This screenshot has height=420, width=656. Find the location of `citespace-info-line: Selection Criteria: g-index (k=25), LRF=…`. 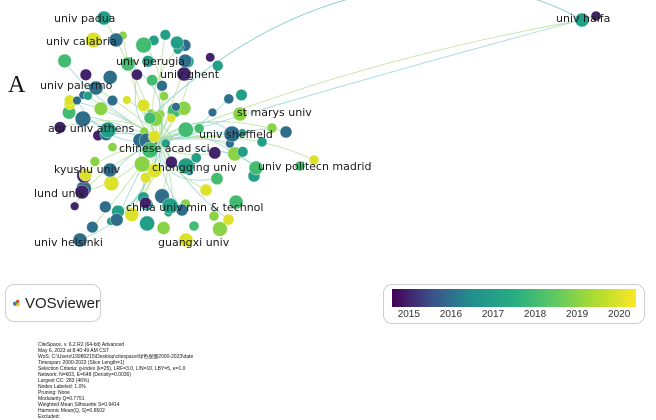

citespace-info-line: Selection Criteria: g-index (k=25), LRF=… is located at coordinates (112, 369).